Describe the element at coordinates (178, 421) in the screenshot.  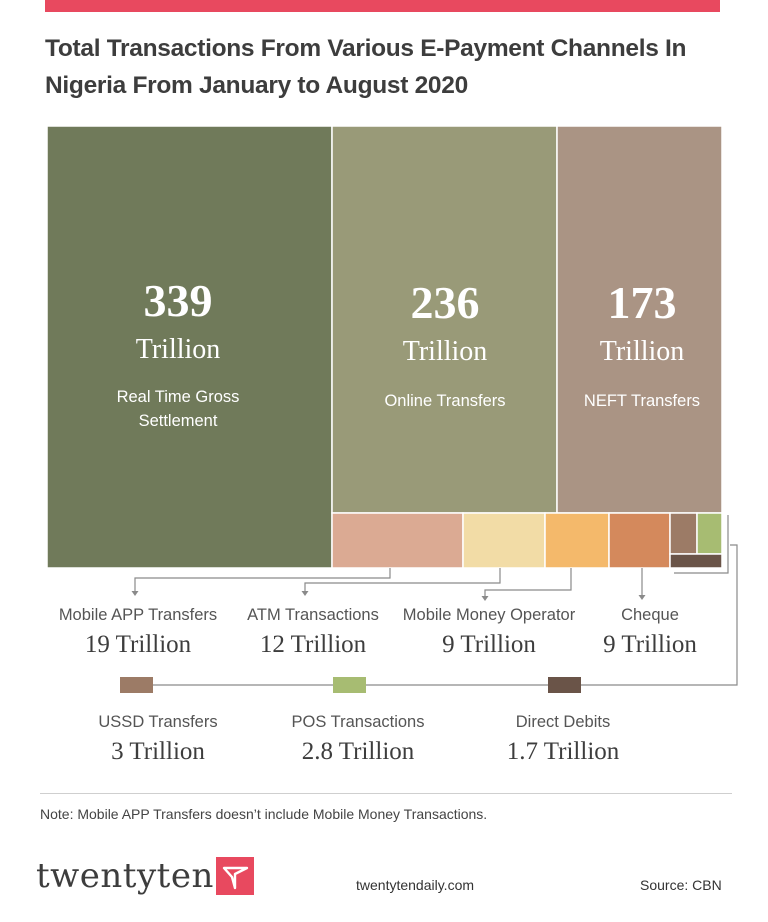
I see `block-label: Settlement` at that location.